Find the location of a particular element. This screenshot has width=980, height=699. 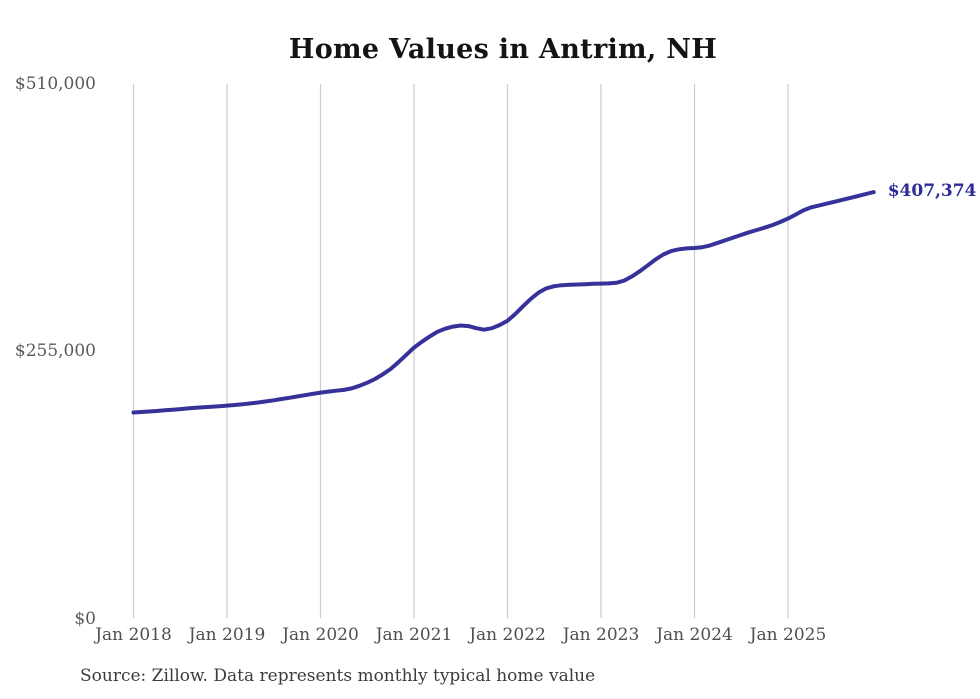

latest-value-label: $407,374 is located at coordinates (932, 191).